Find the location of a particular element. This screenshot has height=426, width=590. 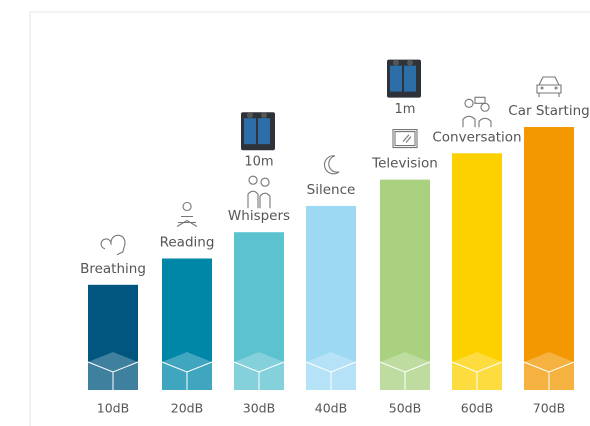

bar-label: Whispers is located at coordinates (259, 216).